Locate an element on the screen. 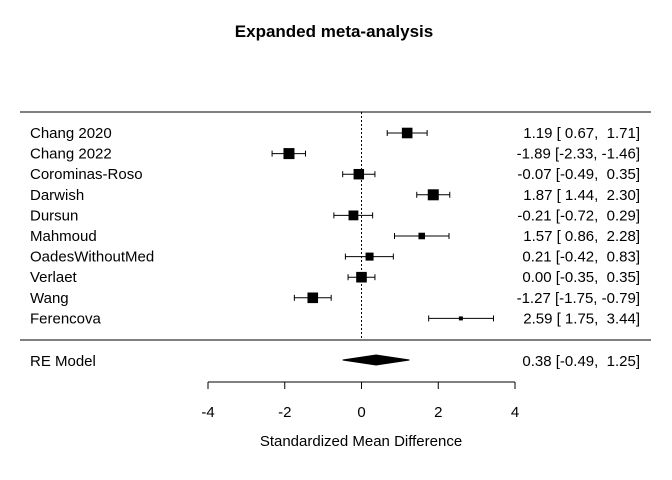 The width and height of the screenshot is (672, 480). summary-label: RE Model is located at coordinates (63, 361).